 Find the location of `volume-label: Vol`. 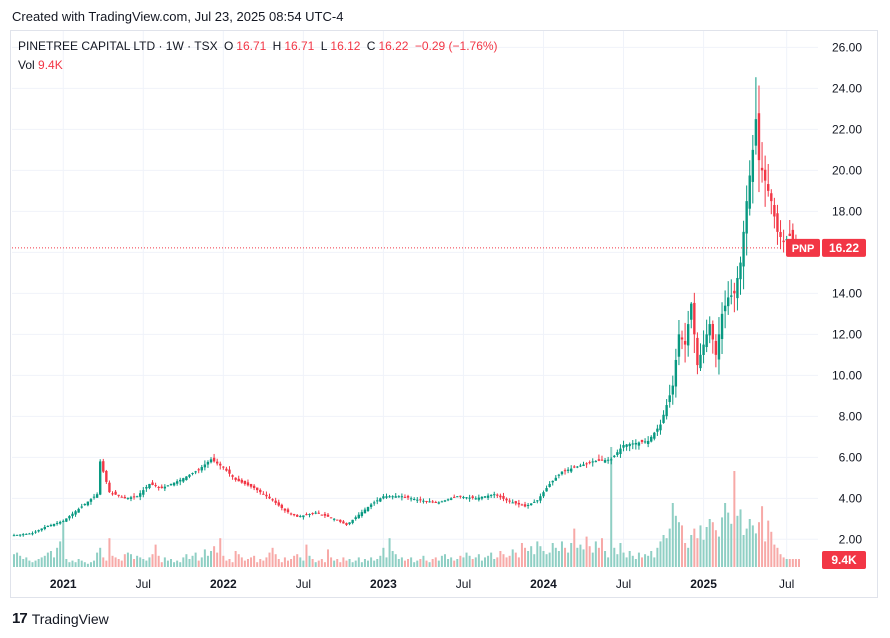

volume-label: Vol is located at coordinates (26, 65).